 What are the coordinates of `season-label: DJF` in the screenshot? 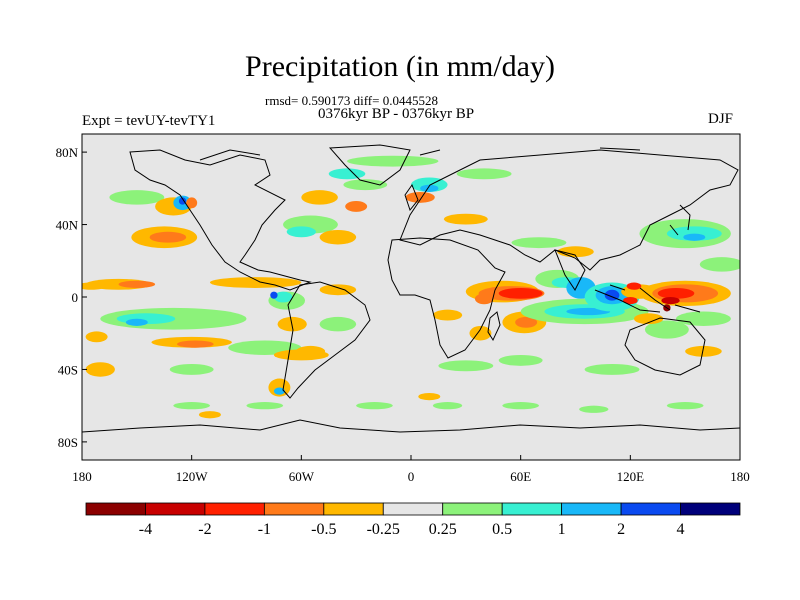 It's located at (721, 119).